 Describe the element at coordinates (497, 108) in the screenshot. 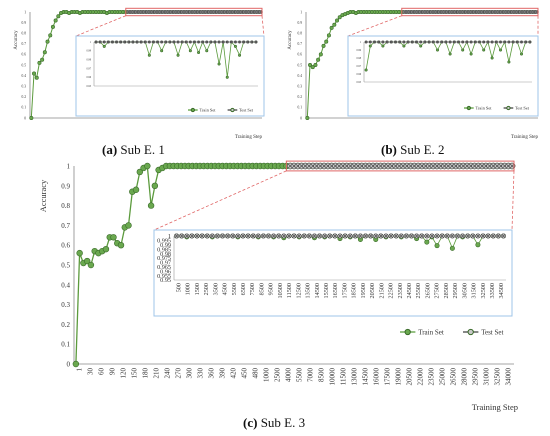

I see `chart-b-legend: Train Set Test Set` at that location.